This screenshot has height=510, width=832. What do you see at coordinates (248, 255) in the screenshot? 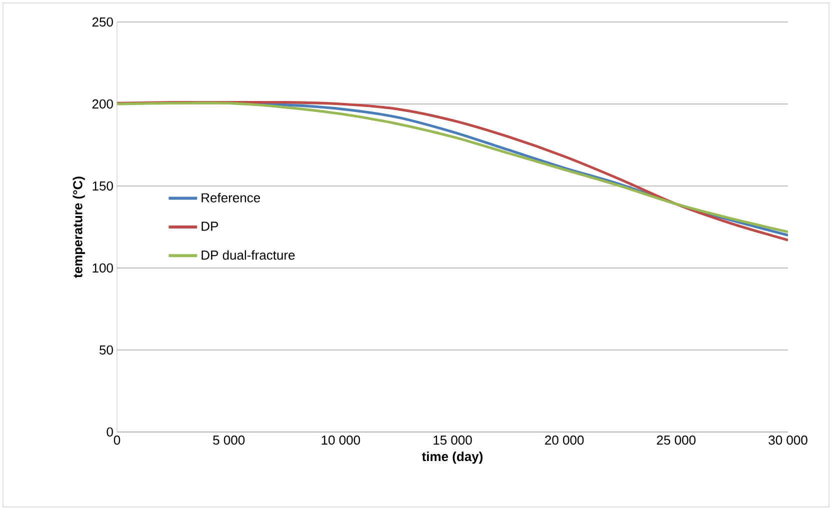
I see `legend-label: DP dual-fracture` at bounding box center [248, 255].